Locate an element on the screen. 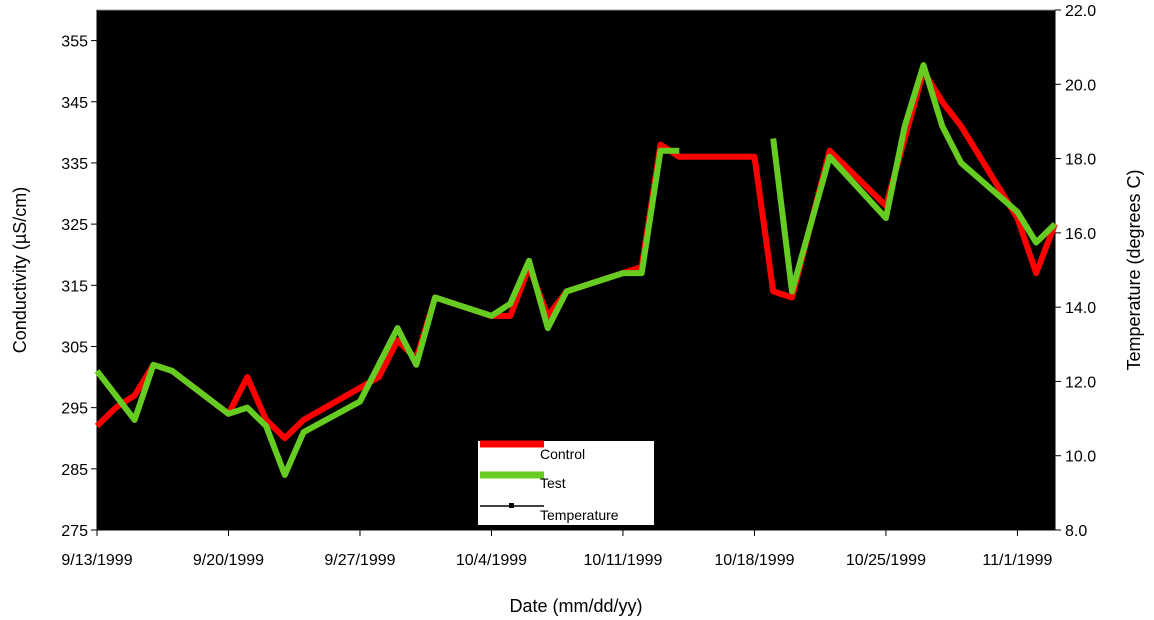  y2-axis-title: Temperature (degrees C) is located at coordinates (1134, 269).